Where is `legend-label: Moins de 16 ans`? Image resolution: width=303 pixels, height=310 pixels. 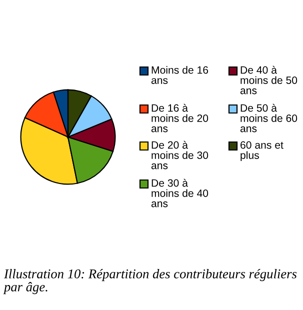 legend-label: Moins de 16 ans is located at coordinates (179, 75).